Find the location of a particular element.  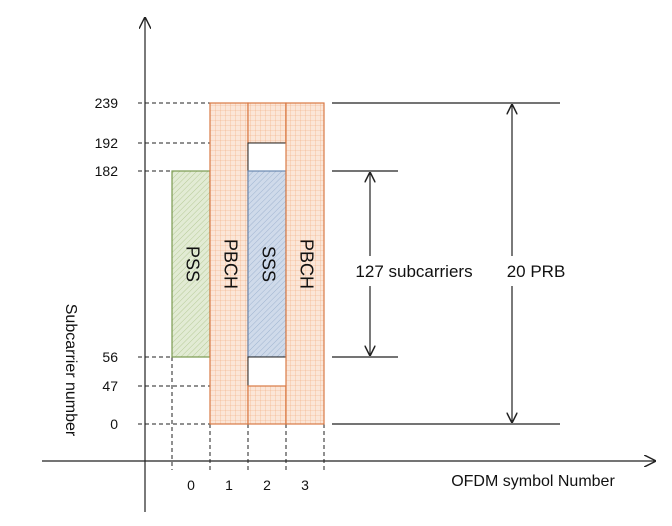

x-tick-3: 3 is located at coordinates (305, 485).